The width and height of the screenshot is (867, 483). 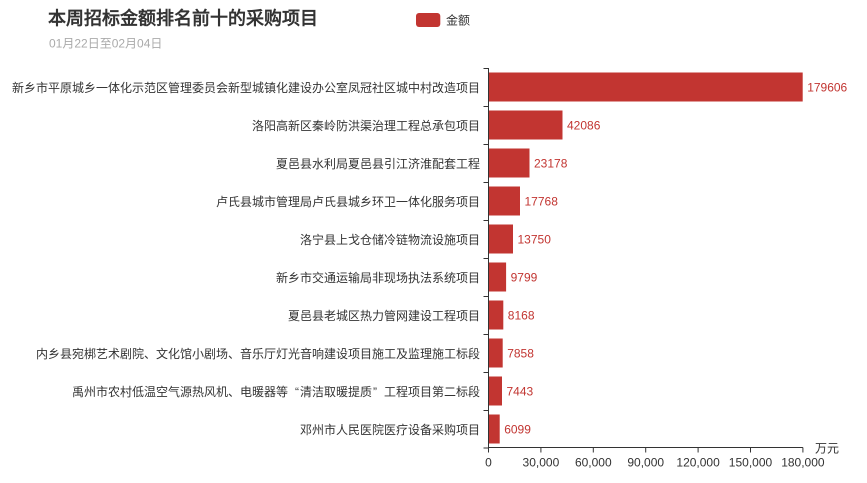 What do you see at coordinates (390, 239) in the screenshot?
I see `svg-text: 洛宁县上戈仓储冷链物流设施项目` at bounding box center [390, 239].